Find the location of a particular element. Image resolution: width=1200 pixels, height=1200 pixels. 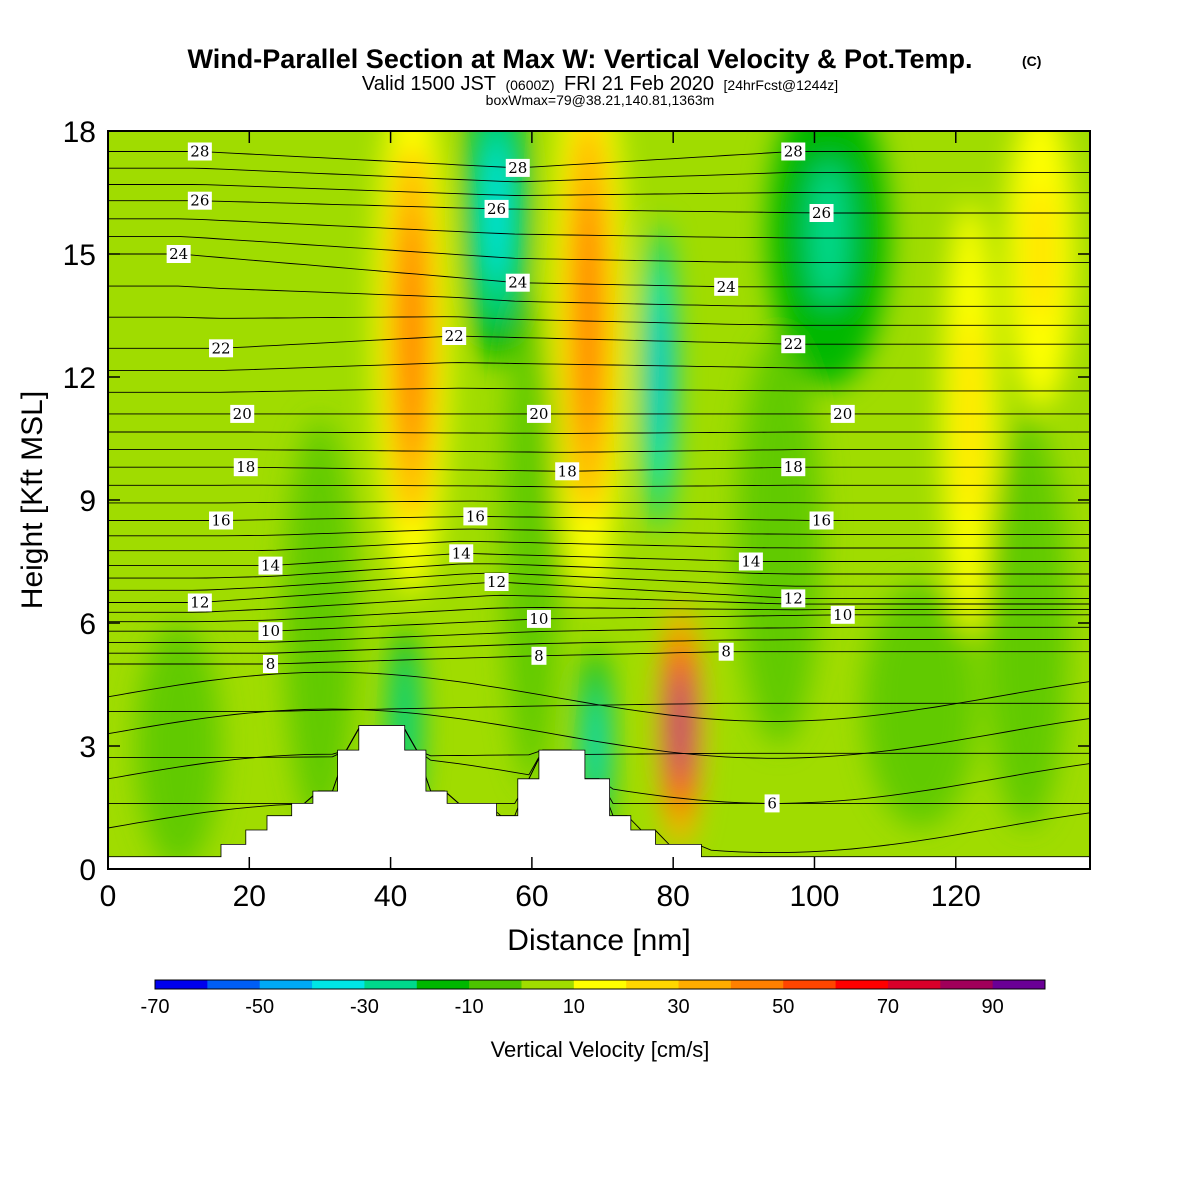

isentrope-10-12-0.66 is located at coordinates (599, 603).